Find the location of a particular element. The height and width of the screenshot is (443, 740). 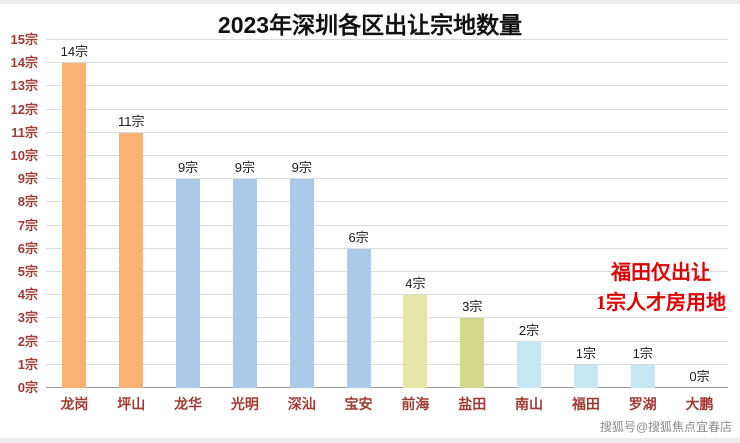

y-axis: 0宗 1宗 2宗 3宗 4宗 5宗 6宗 7宗 8宗 9宗 10宗 11宗 12宗 13宗 14宗 15宗 is located at coordinates (24, 213).